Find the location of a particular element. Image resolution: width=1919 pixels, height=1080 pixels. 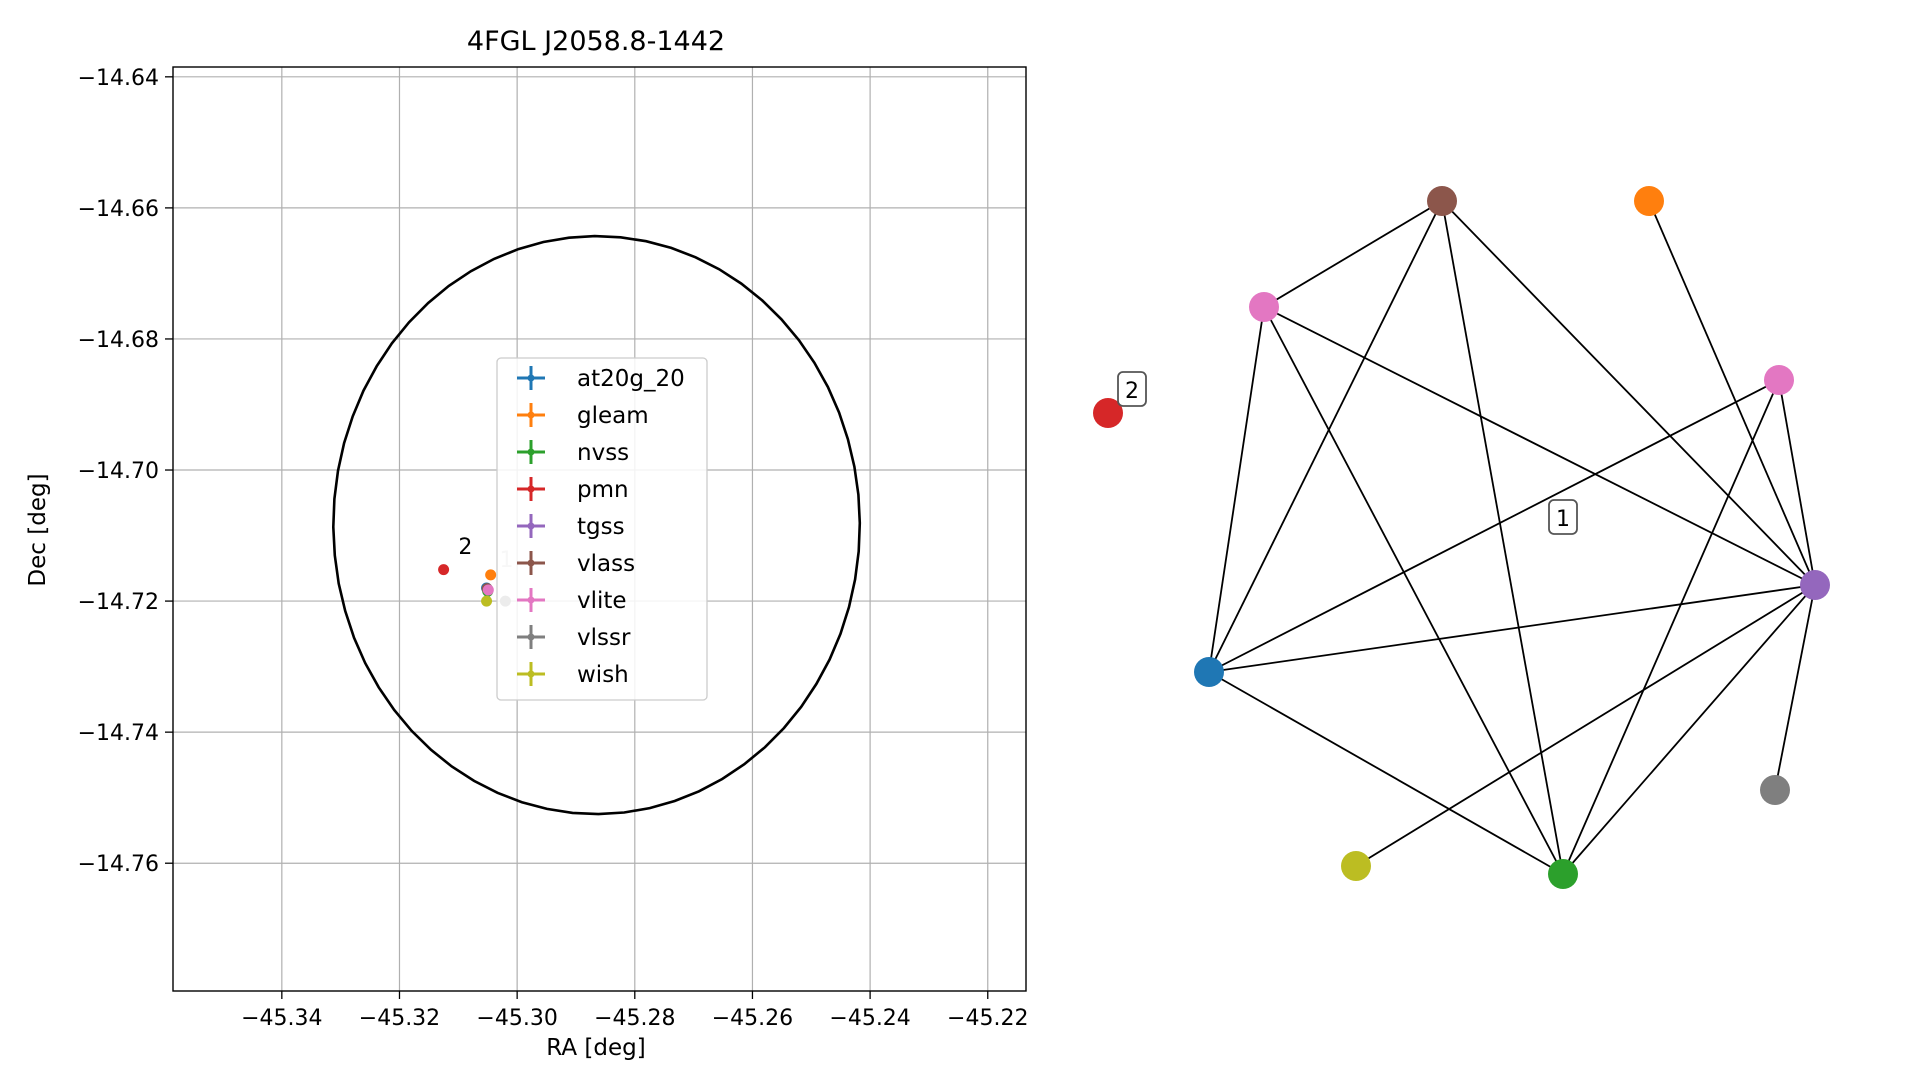

network-cluster-label-1: 1 is located at coordinates (1563, 519).